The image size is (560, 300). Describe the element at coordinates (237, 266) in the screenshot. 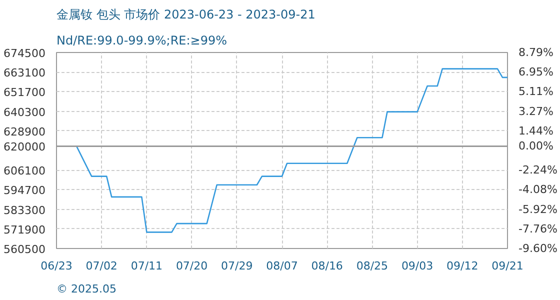

I see `x-tick-label: 07/29` at that location.